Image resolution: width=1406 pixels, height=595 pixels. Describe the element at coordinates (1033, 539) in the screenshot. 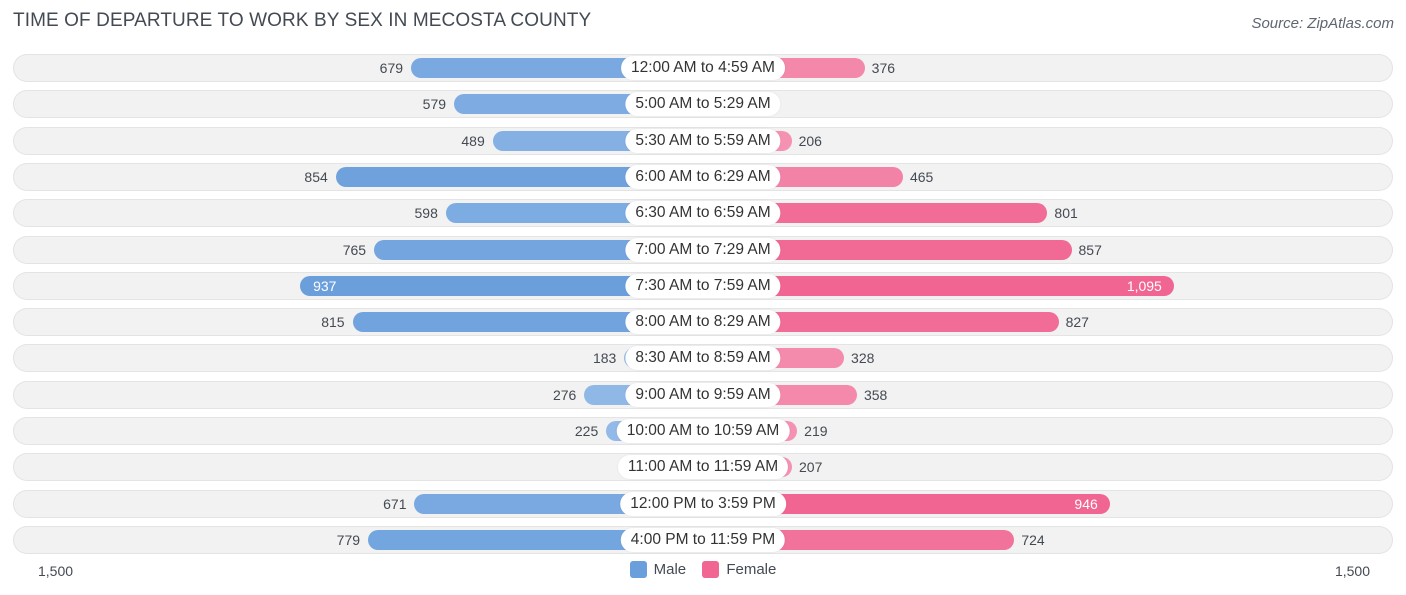

I see `value-label-female: 724` at that location.